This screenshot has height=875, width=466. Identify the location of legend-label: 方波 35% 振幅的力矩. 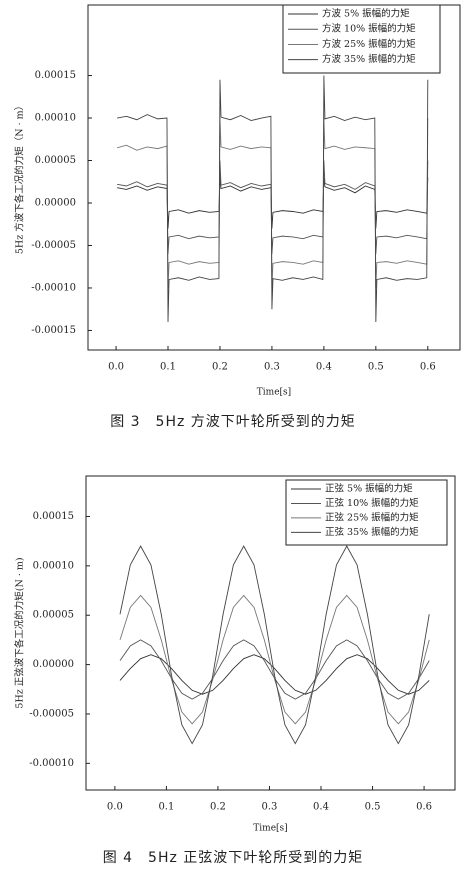
(369, 59).